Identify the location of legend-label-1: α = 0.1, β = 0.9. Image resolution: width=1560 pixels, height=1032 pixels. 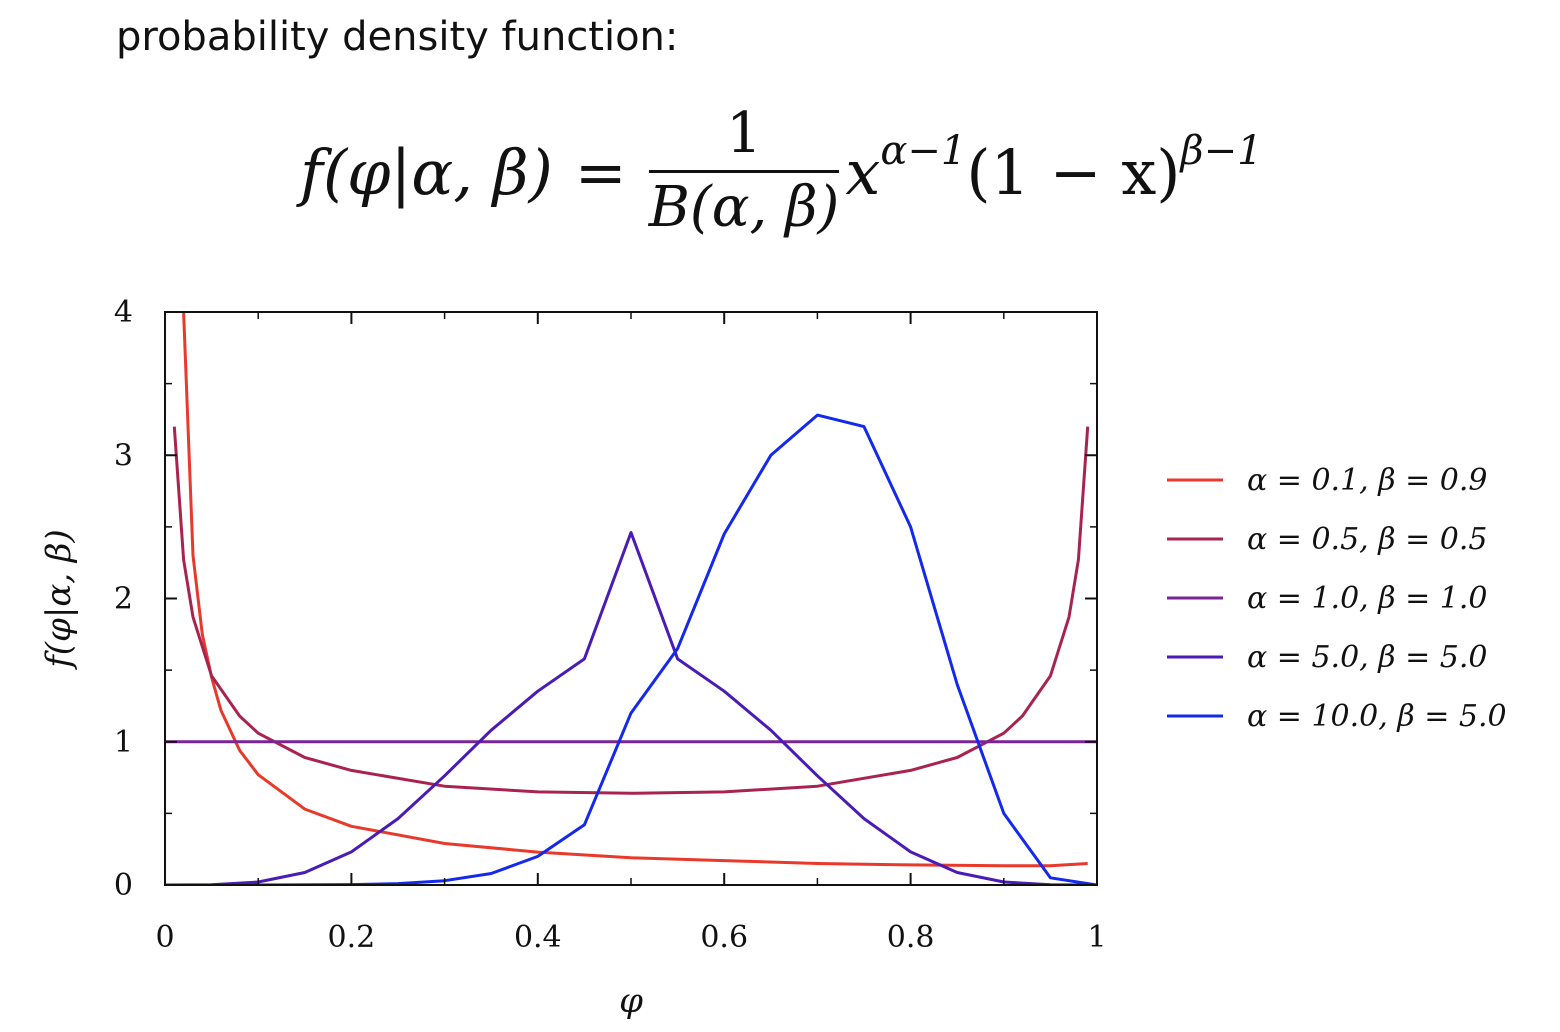
(1367, 480).